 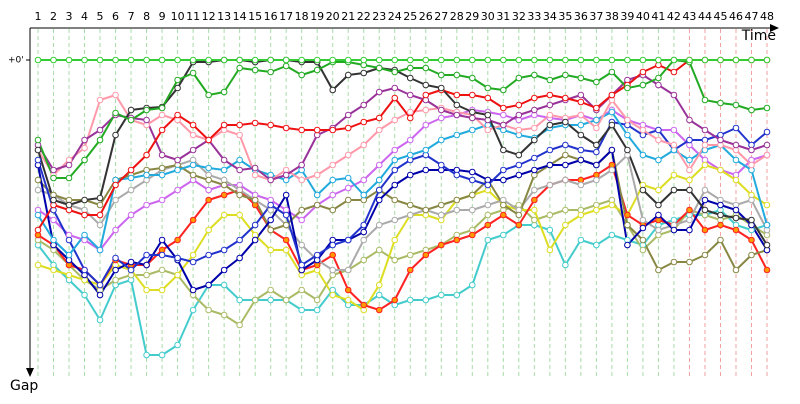 What do you see at coordinates (758, 36) in the screenshot?
I see `x-axis-label: Time` at bounding box center [758, 36].